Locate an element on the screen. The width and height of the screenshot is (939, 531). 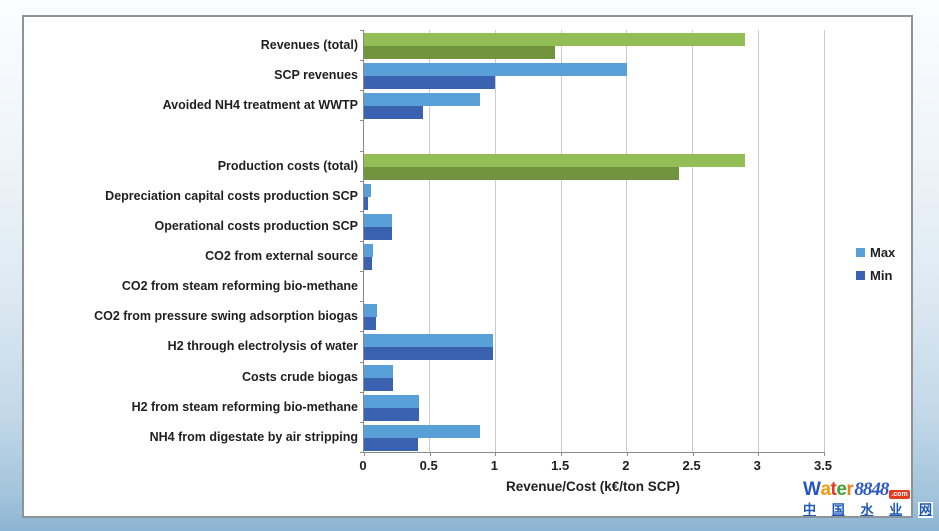
x-axis-tick-labels: 0 0.5 1 1.5 2 2.5 3 3.5 is located at coordinates (595, 466).